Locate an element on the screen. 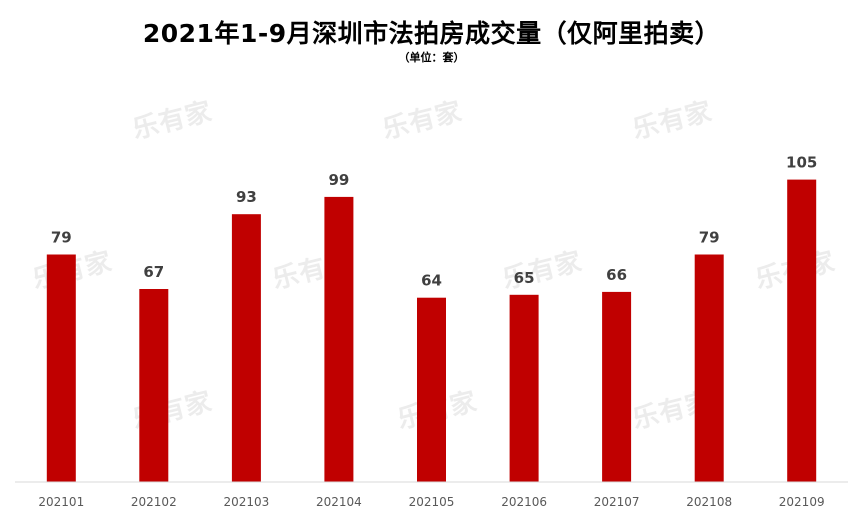  value-label-202103: 93 is located at coordinates (246, 197).